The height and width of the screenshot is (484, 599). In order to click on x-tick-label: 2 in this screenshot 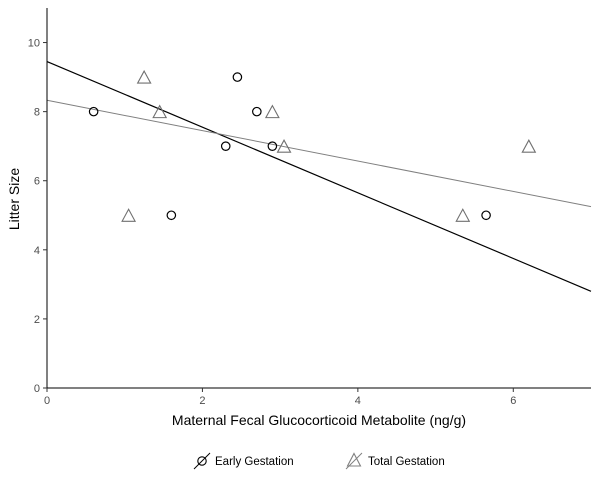, I will do `click(202, 401)`.